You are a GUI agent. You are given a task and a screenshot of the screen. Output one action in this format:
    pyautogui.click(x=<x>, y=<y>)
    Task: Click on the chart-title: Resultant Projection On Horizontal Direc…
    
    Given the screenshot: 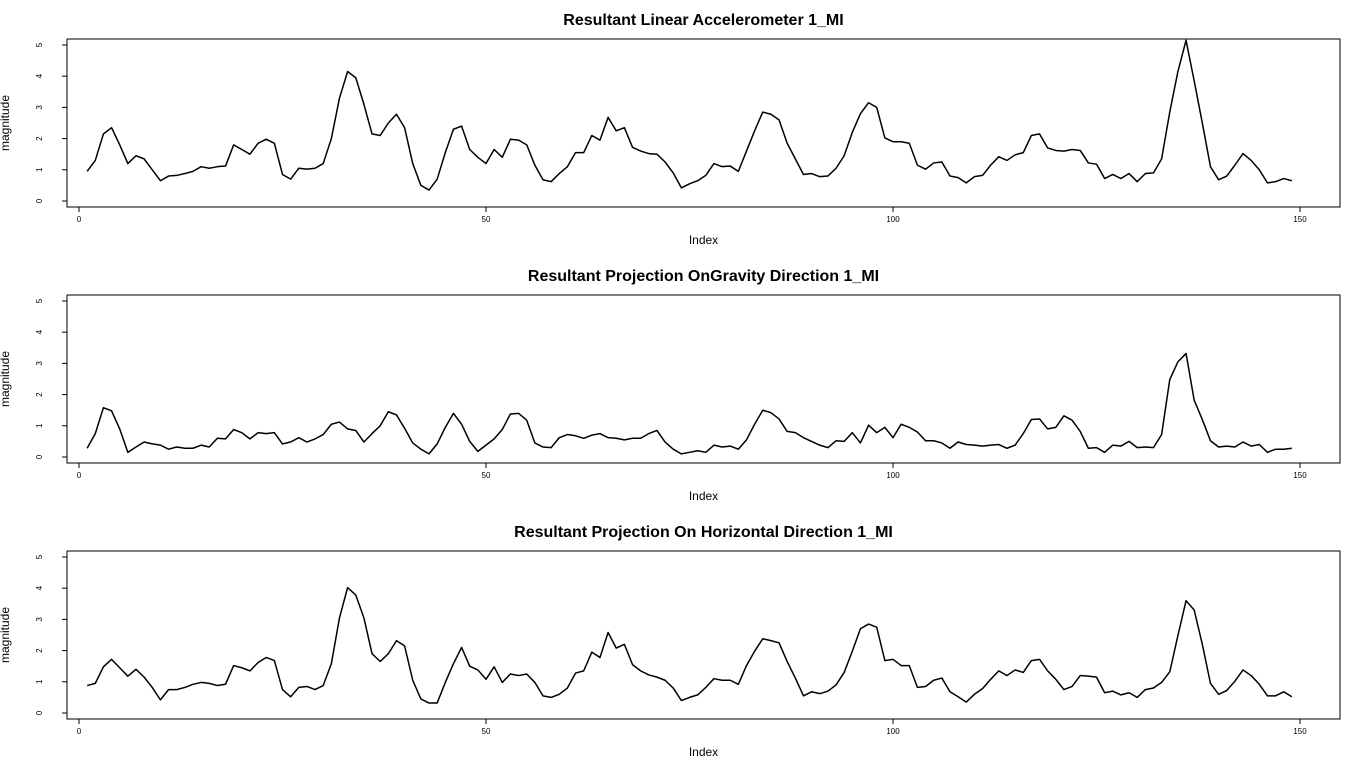 What is the action you would take?
    pyautogui.click(x=703, y=532)
    